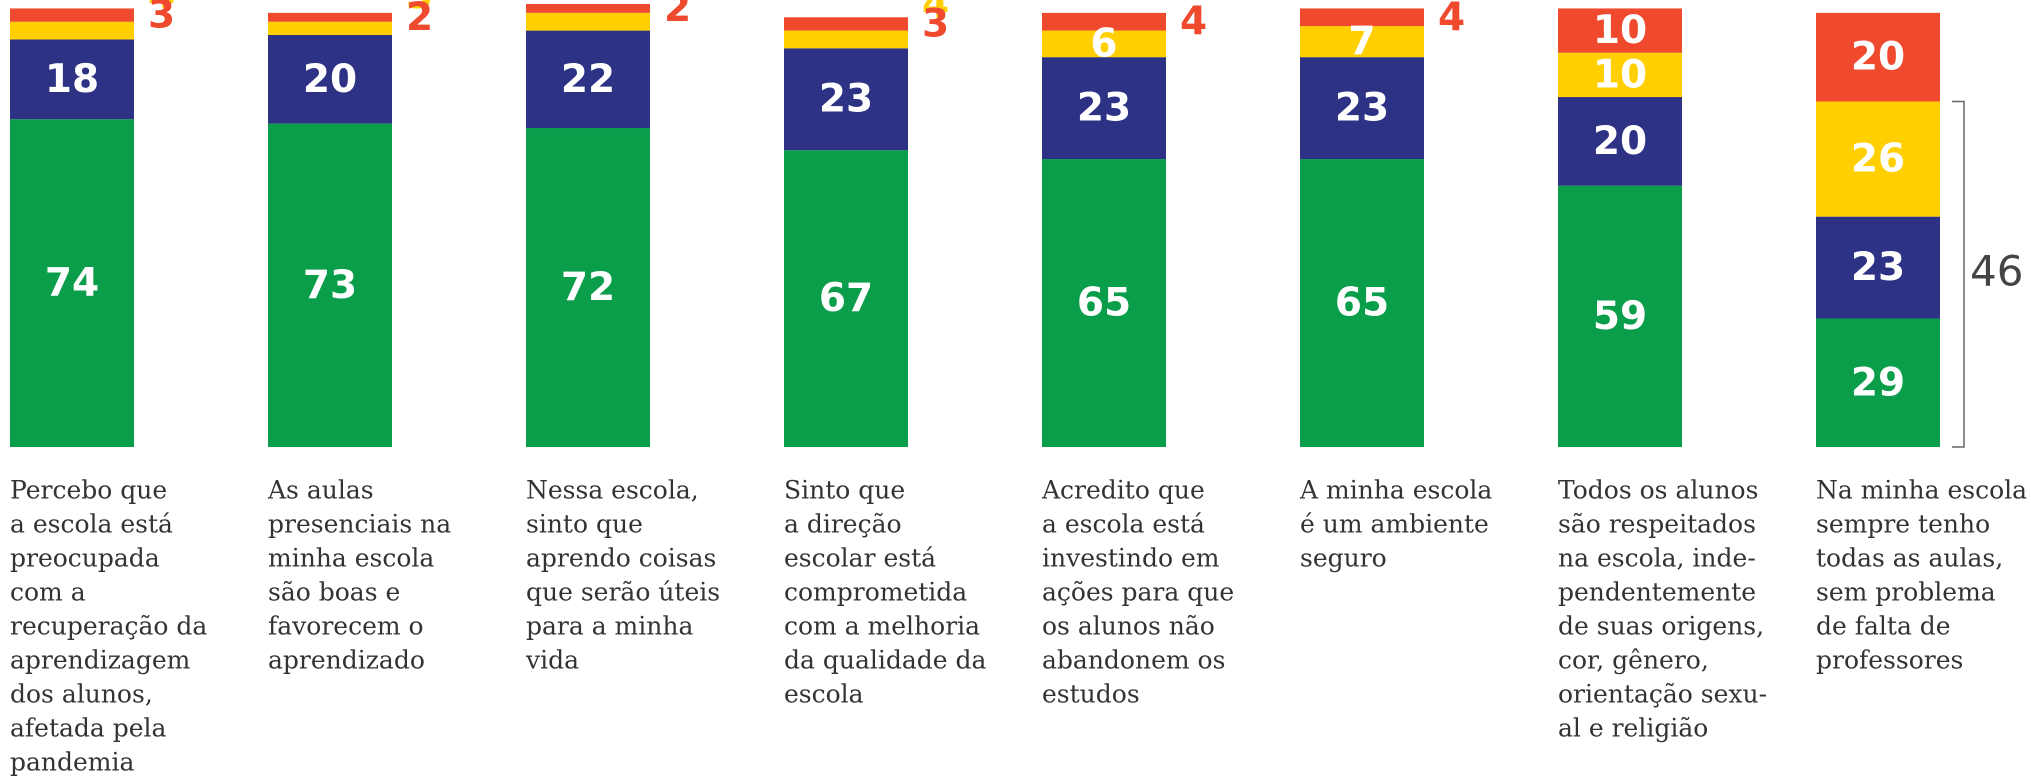  I want to click on value-label: 29, so click(1878, 382).